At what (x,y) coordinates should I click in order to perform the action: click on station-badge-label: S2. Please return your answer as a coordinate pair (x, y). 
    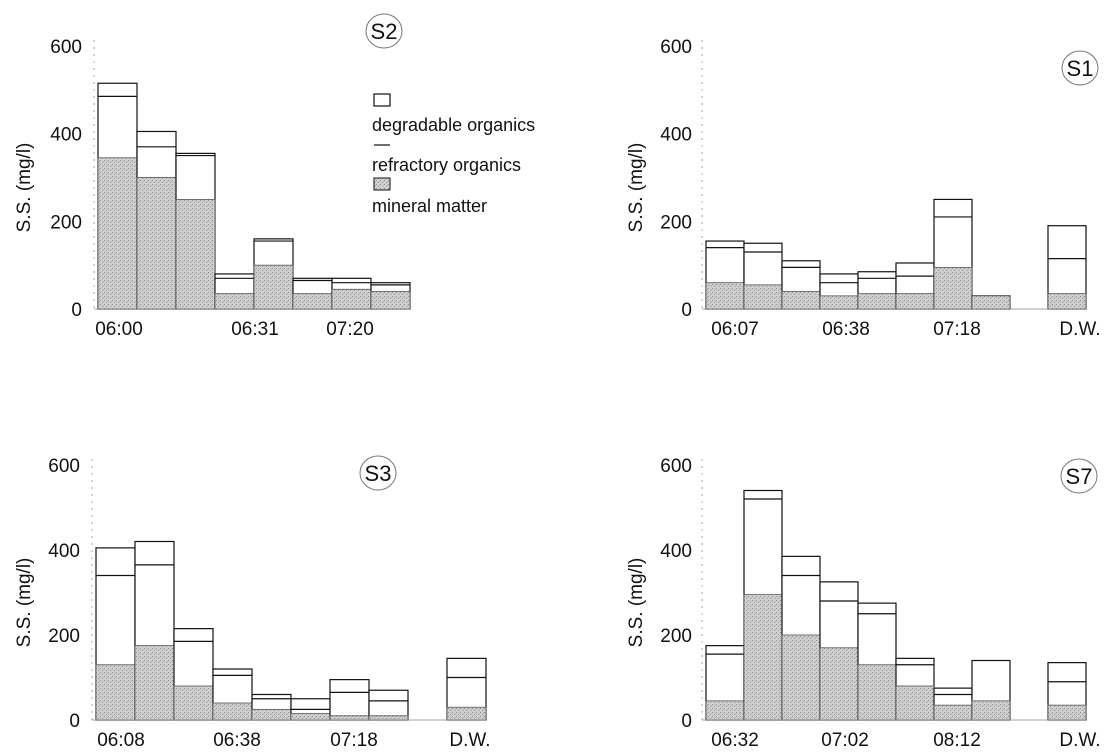
    Looking at the image, I should click on (384, 31).